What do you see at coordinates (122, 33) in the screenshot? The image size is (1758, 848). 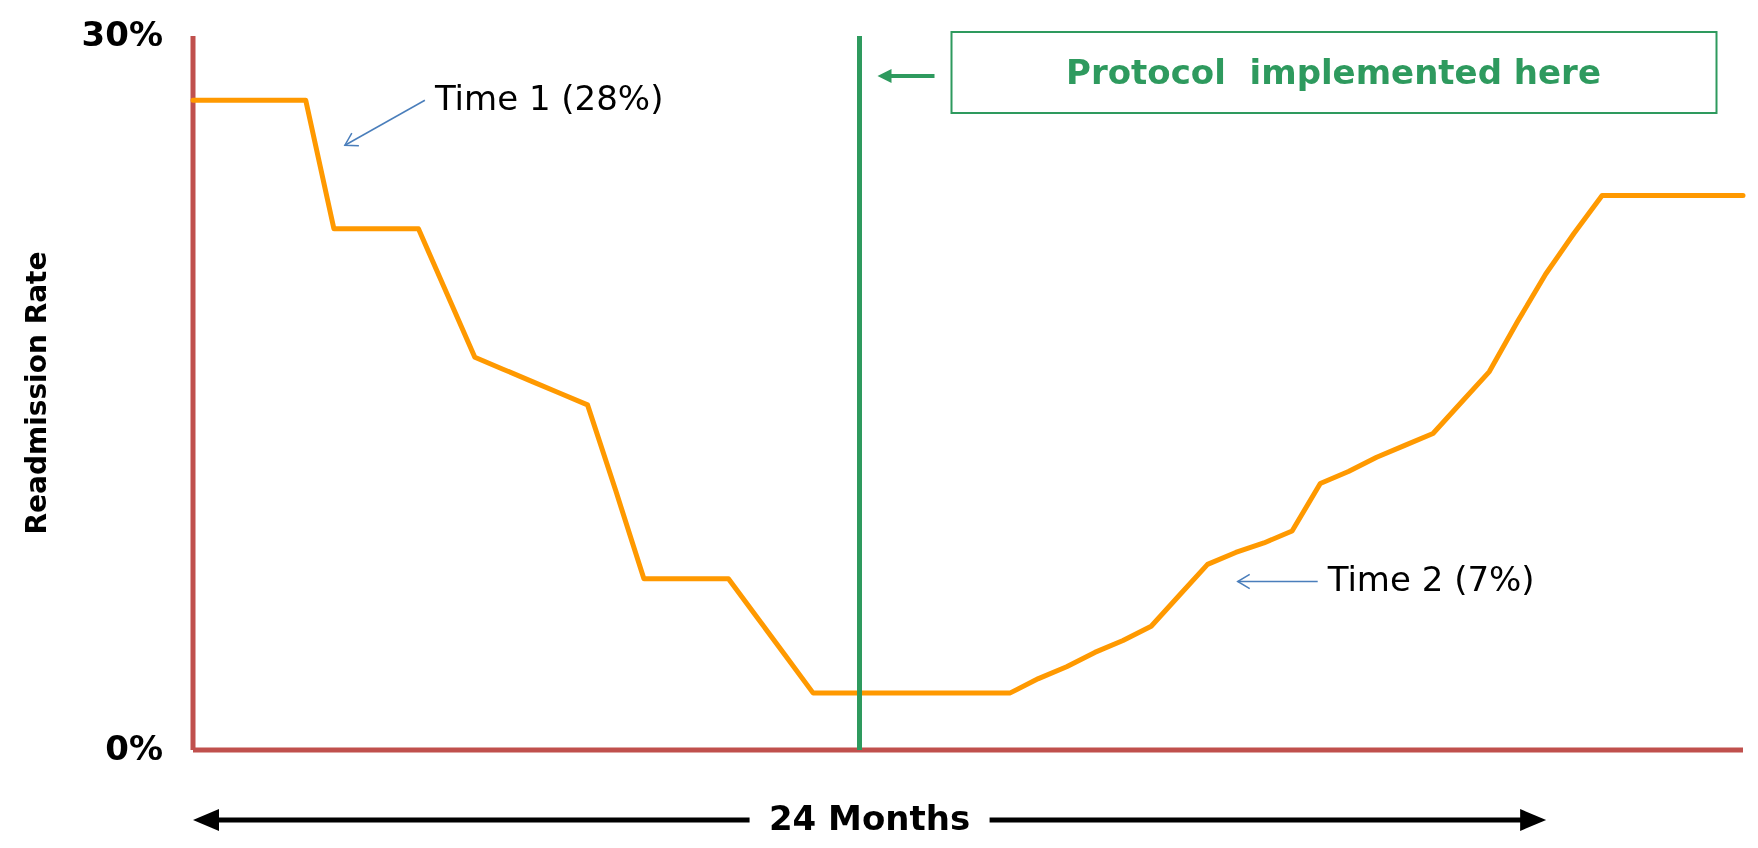 I see `y-tick-label: 30%` at bounding box center [122, 33].